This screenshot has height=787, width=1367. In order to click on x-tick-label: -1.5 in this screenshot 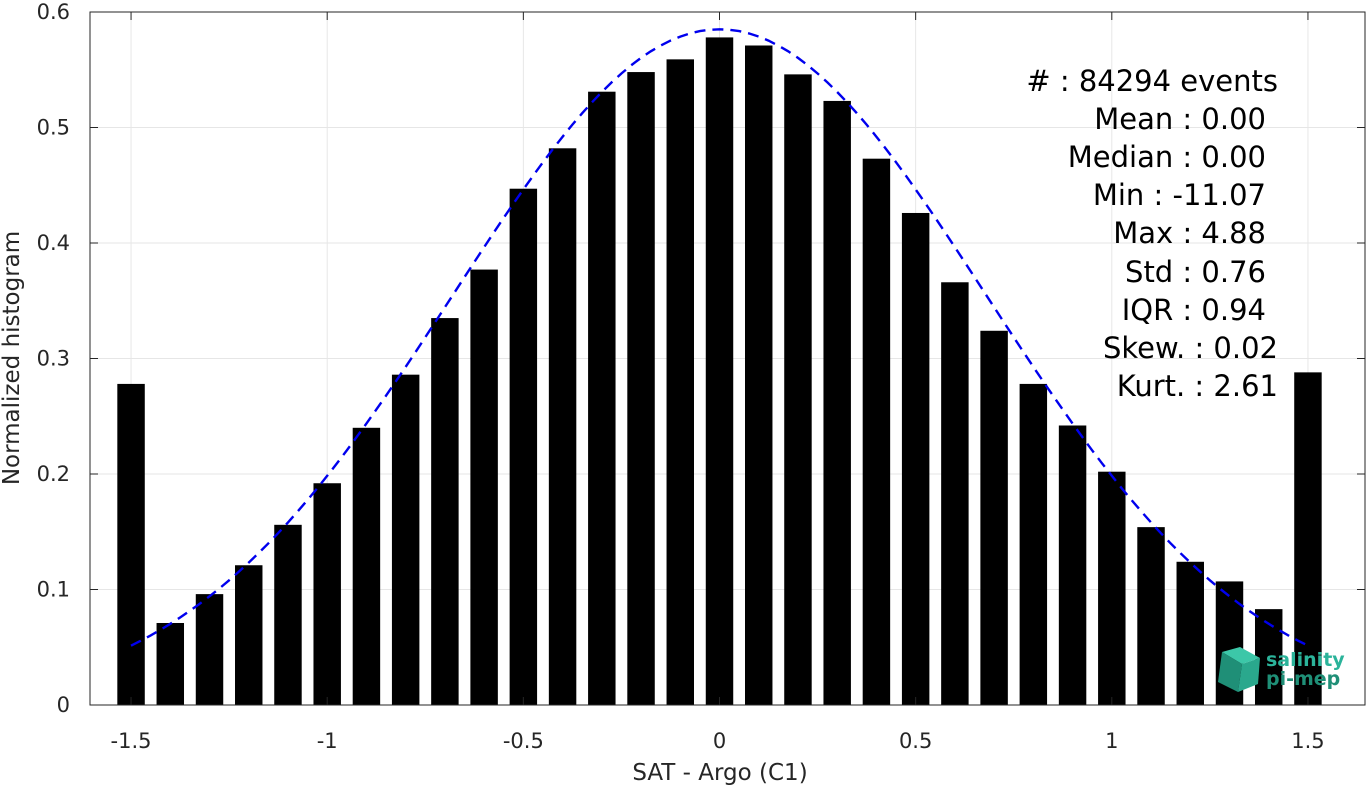, I will do `click(131, 741)`.